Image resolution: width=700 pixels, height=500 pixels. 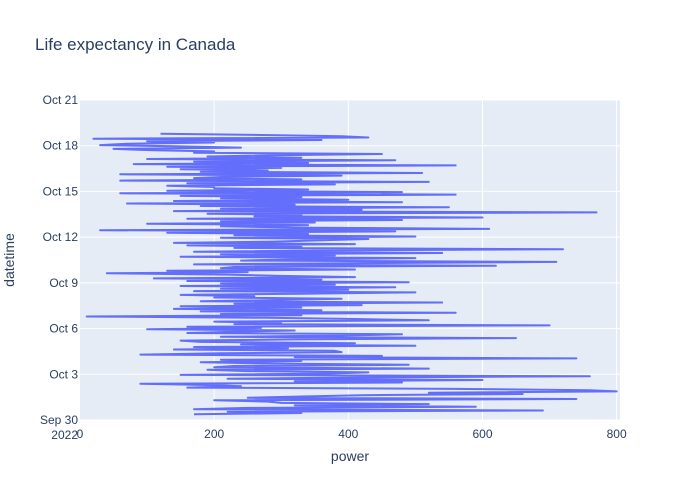 What do you see at coordinates (61, 191) in the screenshot?
I see `y-tick-label: Oct 15` at bounding box center [61, 191].